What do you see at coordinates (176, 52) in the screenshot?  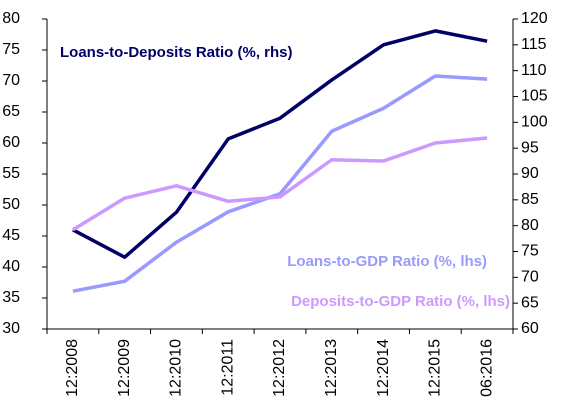 I see `series-label: Loans-to-Deposits Ratio (%, rhs)` at bounding box center [176, 52].